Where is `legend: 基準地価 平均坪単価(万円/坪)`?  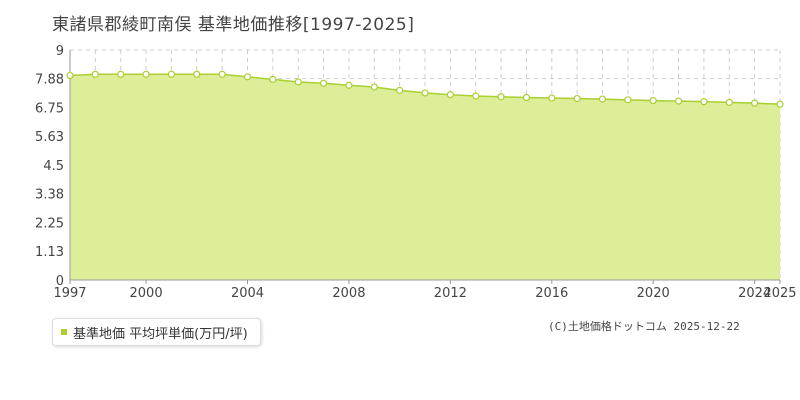 legend: 基準地価 平均坪単価(万円/坪) is located at coordinates (156, 332).